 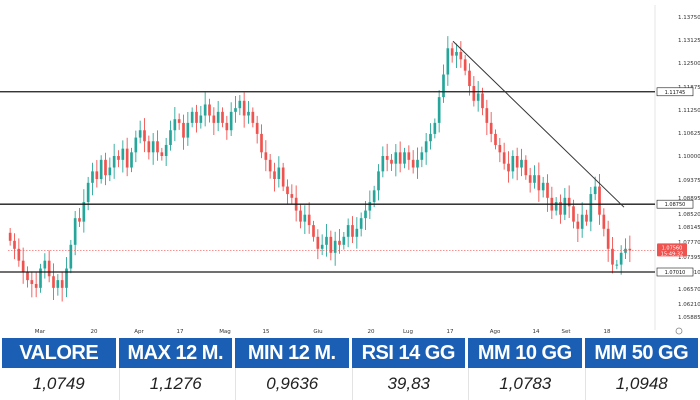 What do you see at coordinates (689, 258) in the screenshot?
I see `y-tick-label: 1.07395` at bounding box center [689, 258].